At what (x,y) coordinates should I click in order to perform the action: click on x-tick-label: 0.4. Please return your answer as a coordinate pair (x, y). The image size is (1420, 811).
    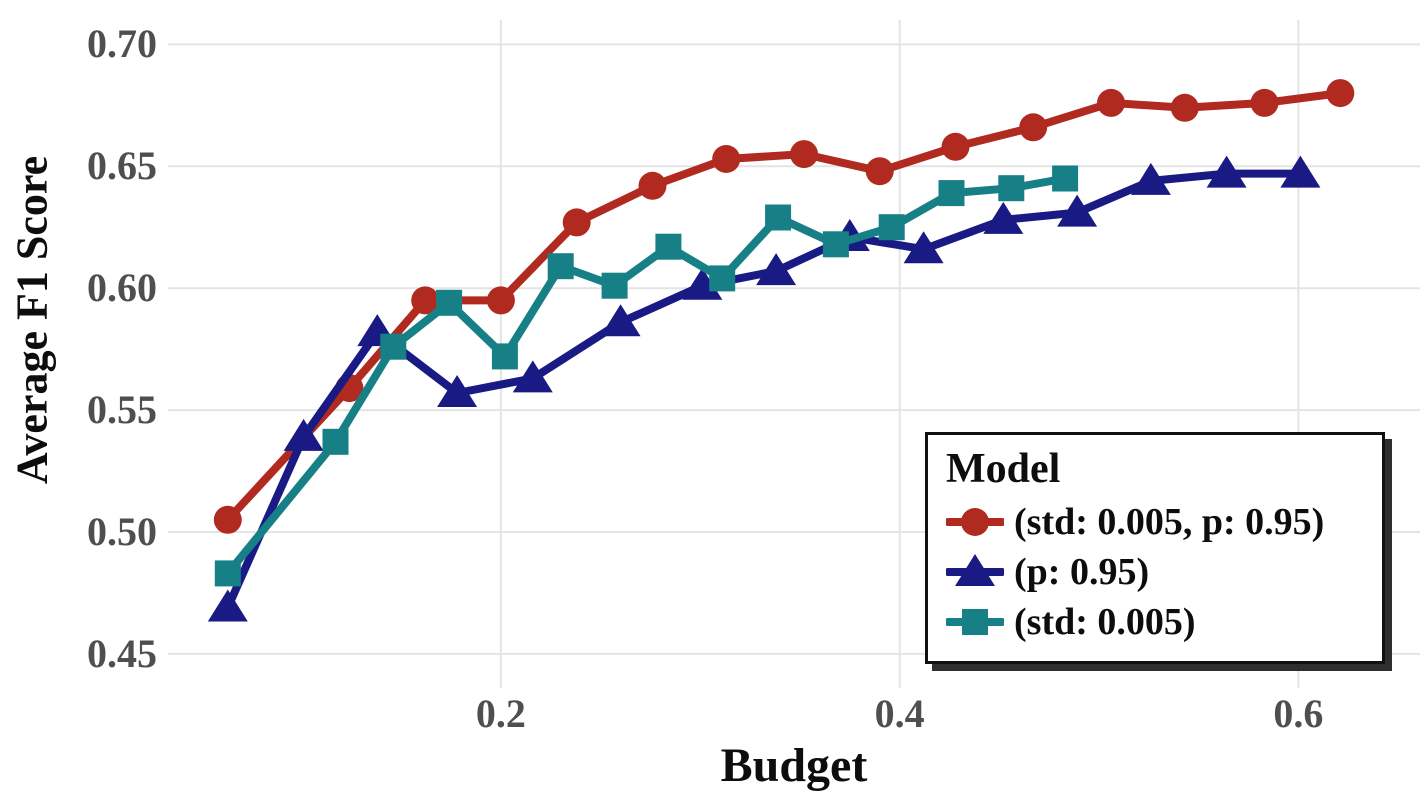
    Looking at the image, I should click on (899, 713).